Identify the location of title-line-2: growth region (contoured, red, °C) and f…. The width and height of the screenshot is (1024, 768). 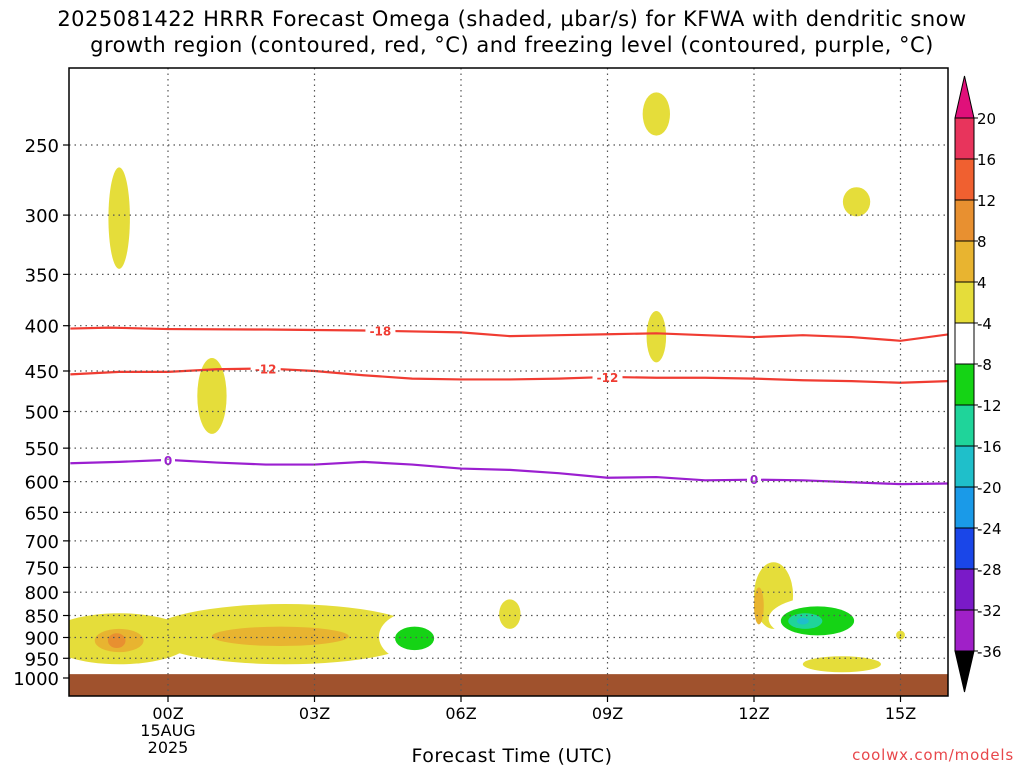
(512, 45).